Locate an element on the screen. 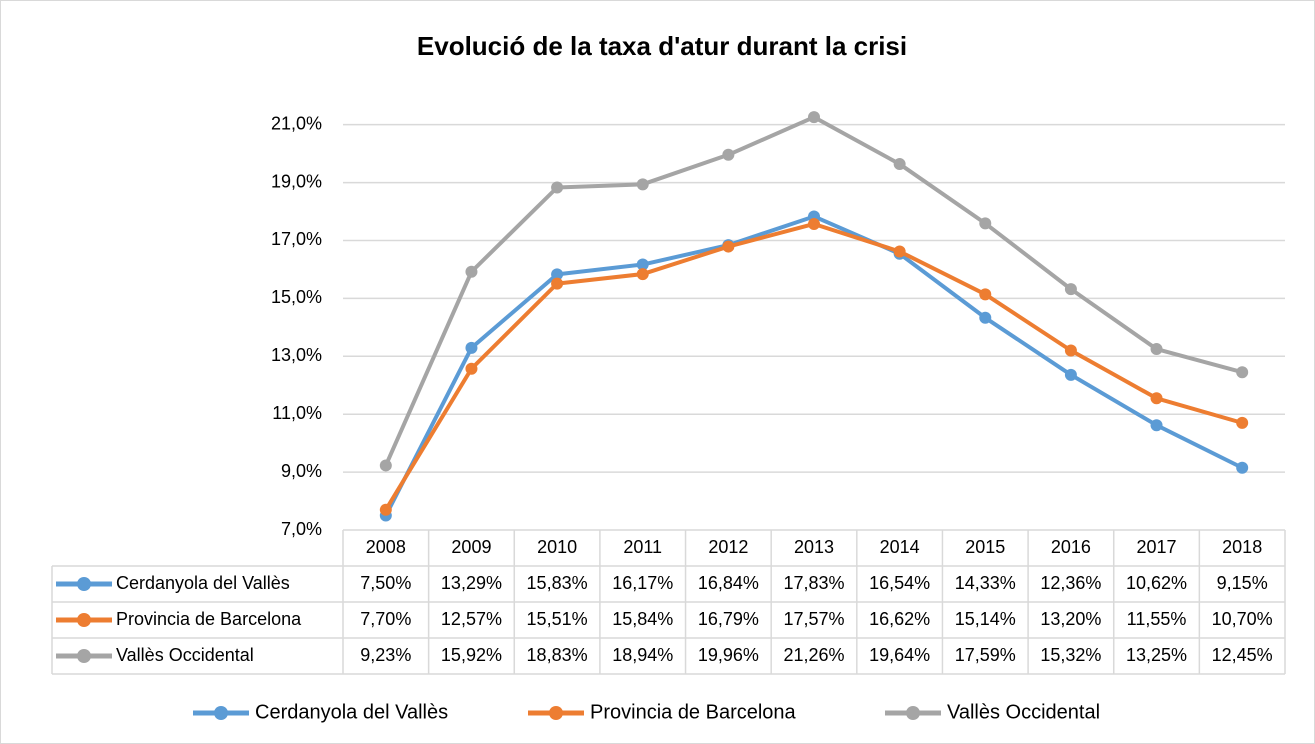 The width and height of the screenshot is (1315, 744). table-cell: 7,50% is located at coordinates (385, 583).